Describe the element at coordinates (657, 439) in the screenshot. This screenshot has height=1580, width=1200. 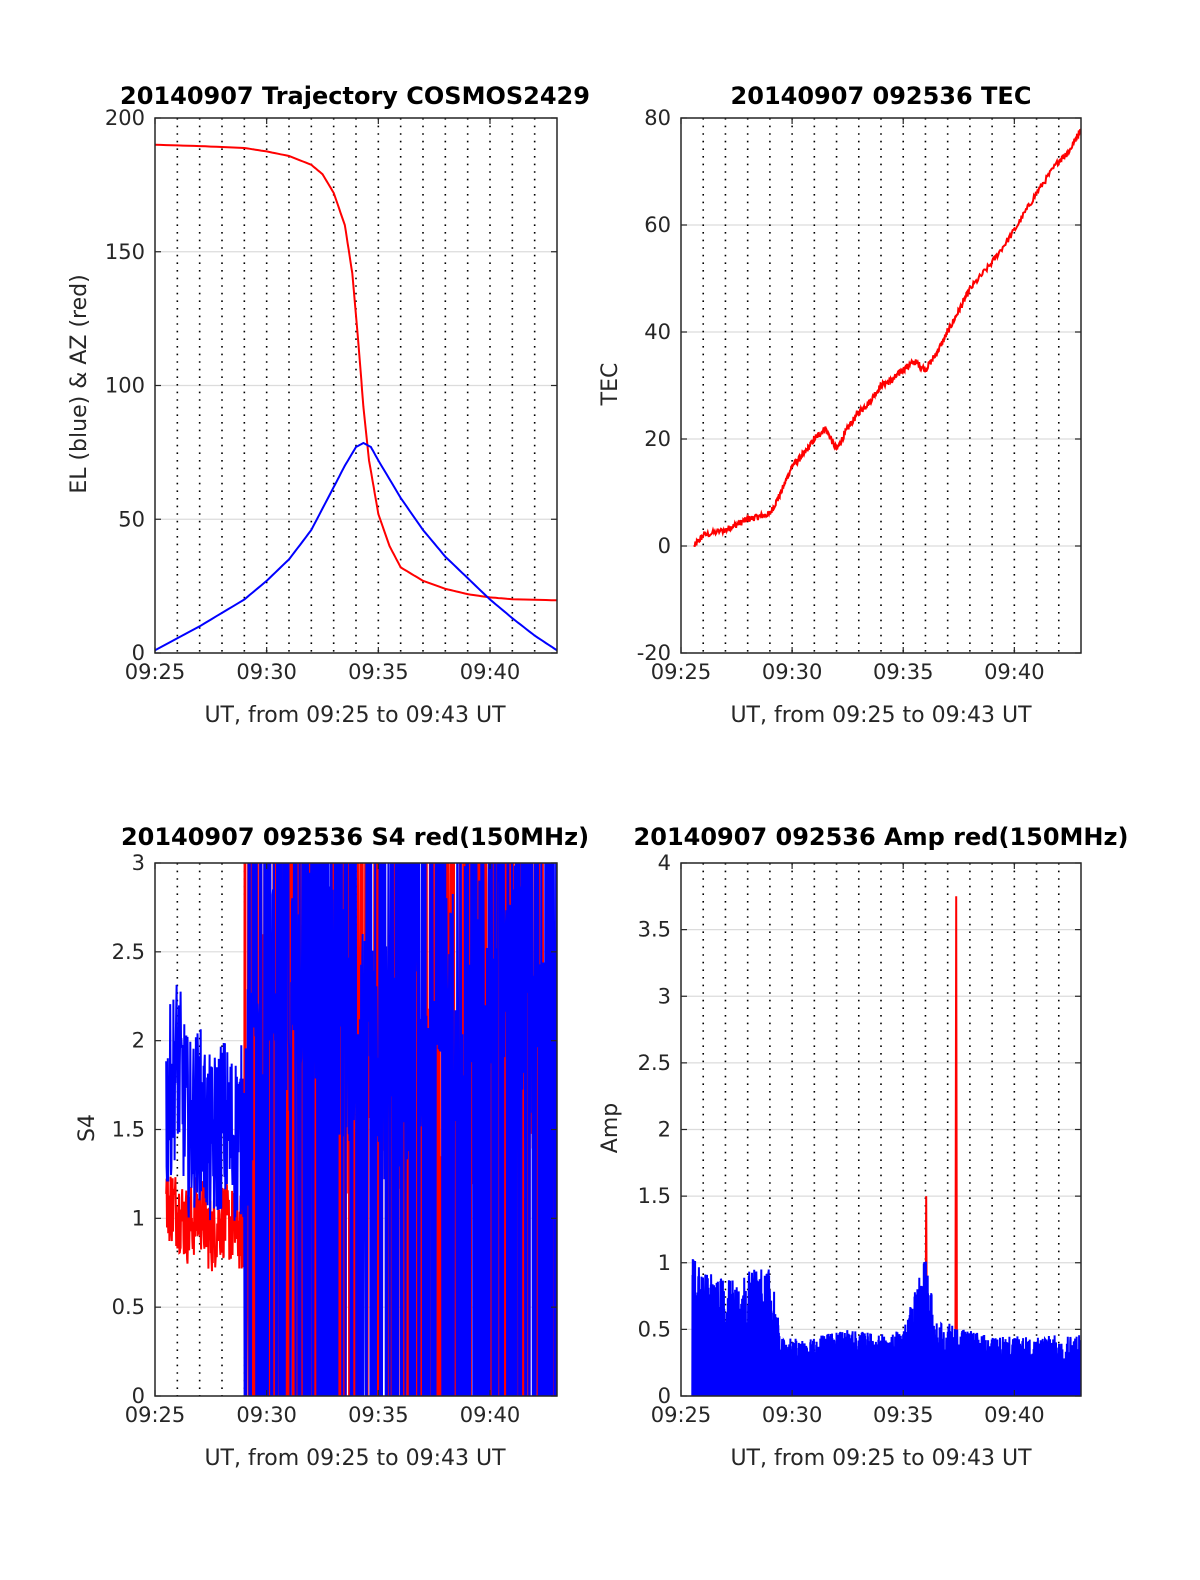
I see `y-tick-label: 20` at that location.